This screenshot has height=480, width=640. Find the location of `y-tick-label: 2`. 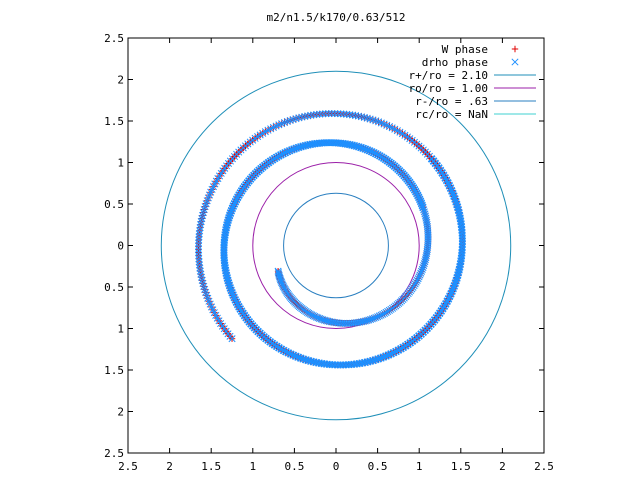

y-tick-label: 2 is located at coordinates (120, 412).